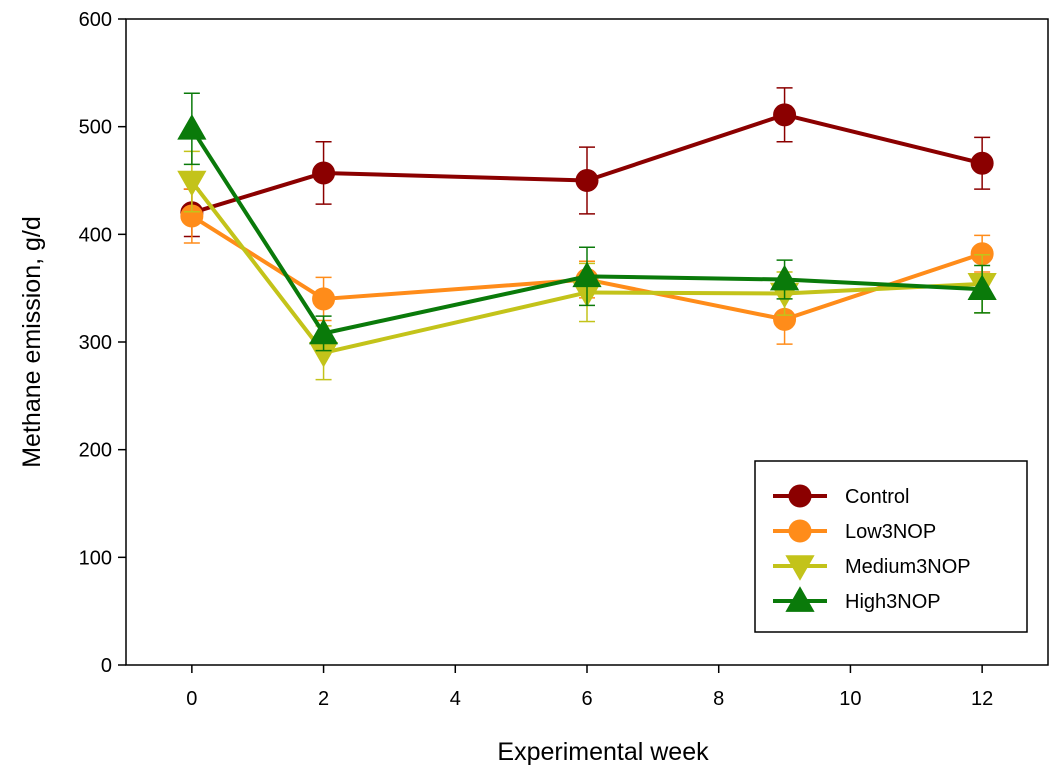 The height and width of the screenshot is (772, 1055). Describe the element at coordinates (893, 602) in the screenshot. I see `legend-label: High3NOP` at that location.